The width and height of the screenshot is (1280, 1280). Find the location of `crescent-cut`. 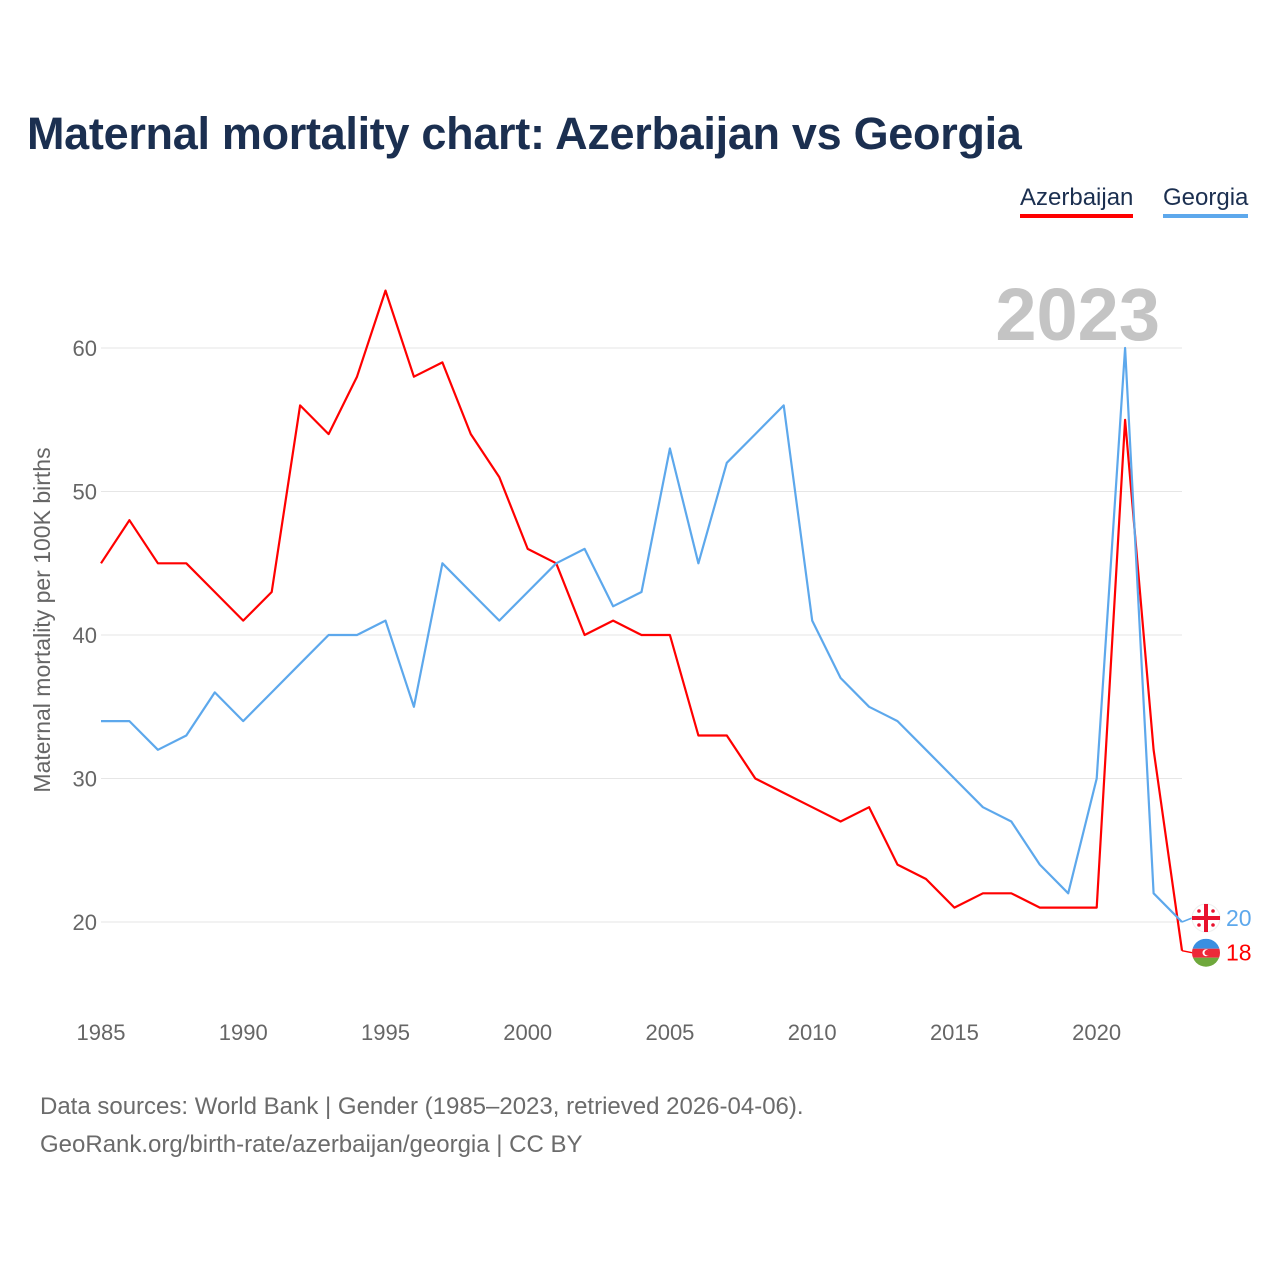

crescent-cut is located at coordinates (1207, 952).